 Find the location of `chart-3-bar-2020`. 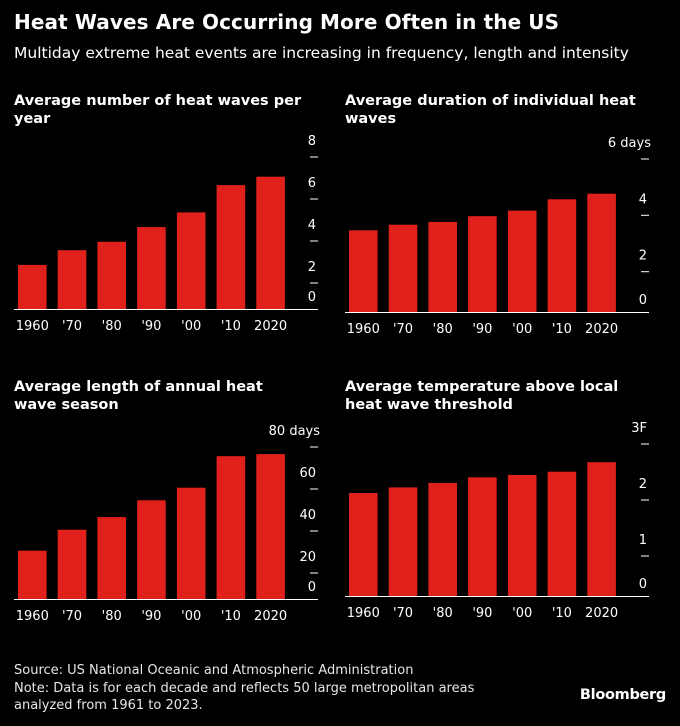

chart-3-bar-2020 is located at coordinates (270, 526).